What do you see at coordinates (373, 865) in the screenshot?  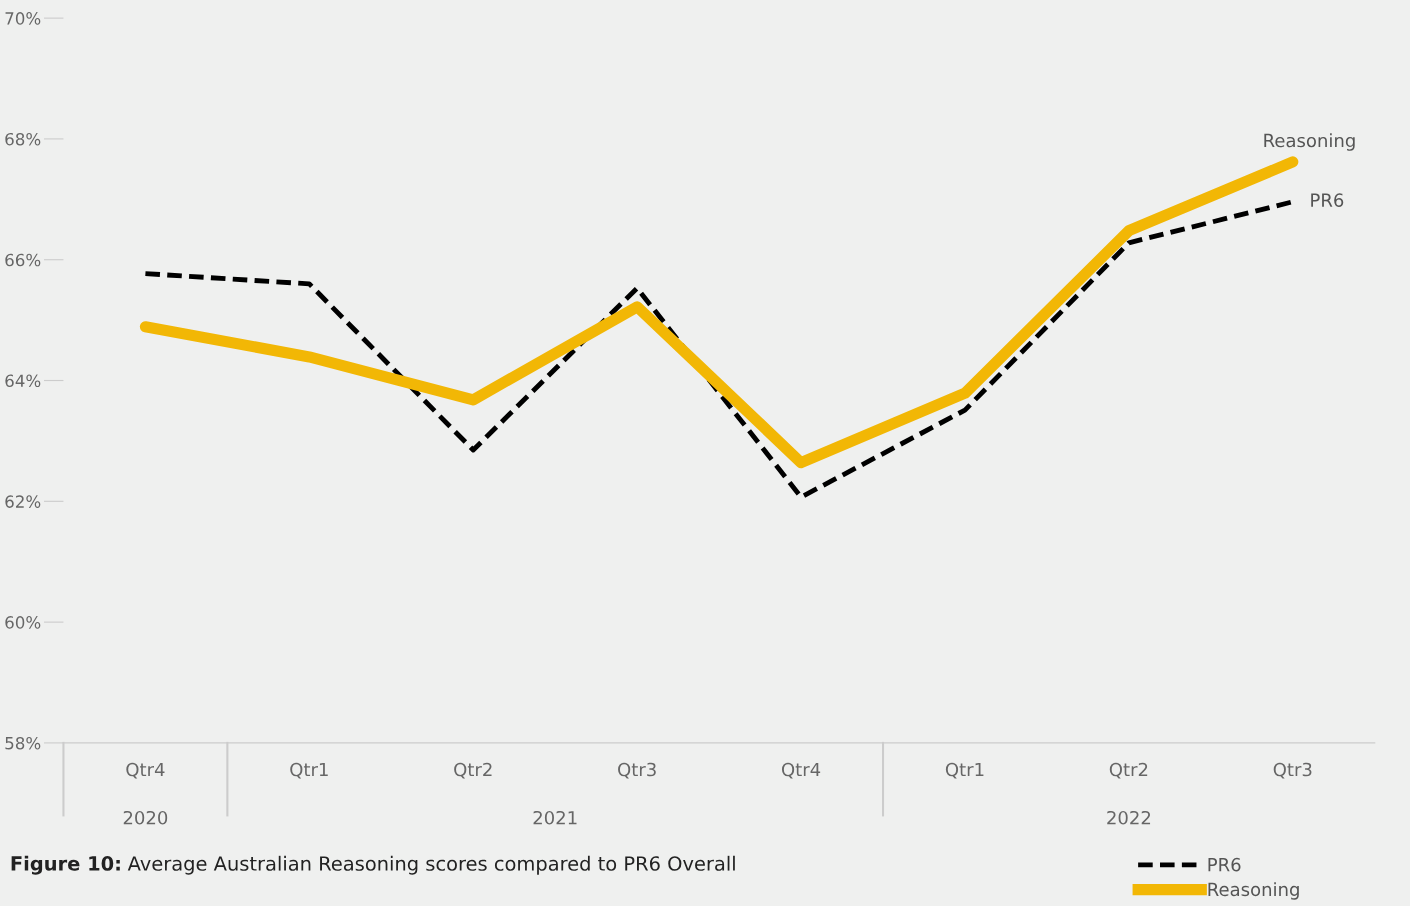 I see `text: Figure 10: Average Australian Reasoning scores compared to PR6 Overall` at bounding box center [373, 865].